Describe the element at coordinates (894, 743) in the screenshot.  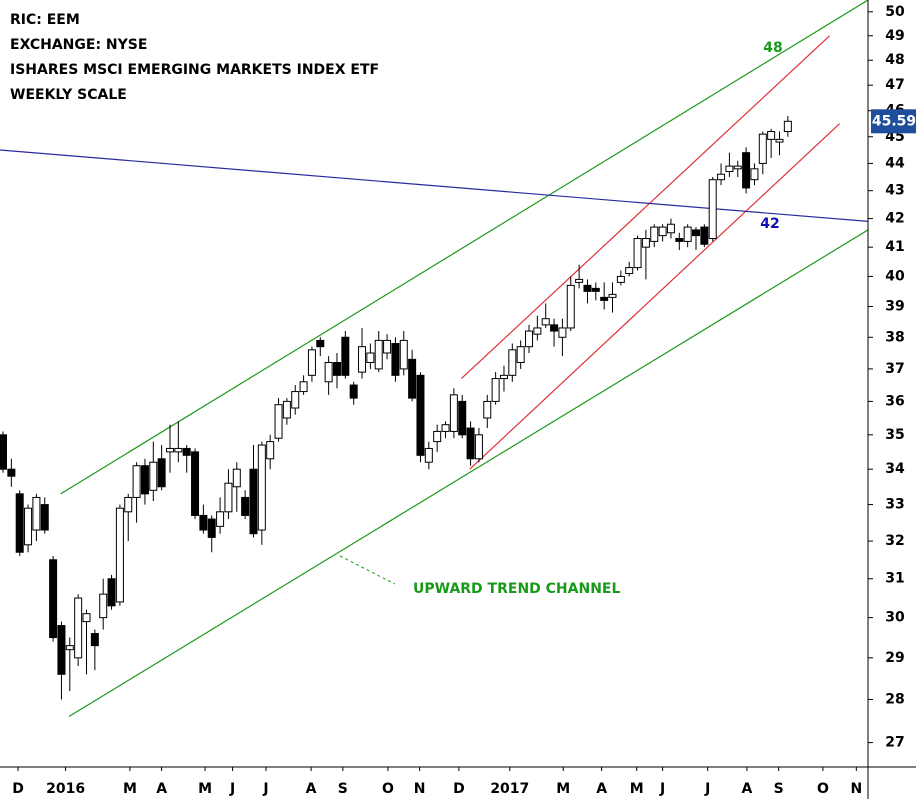
I see `y-tick-label: 27` at that location.